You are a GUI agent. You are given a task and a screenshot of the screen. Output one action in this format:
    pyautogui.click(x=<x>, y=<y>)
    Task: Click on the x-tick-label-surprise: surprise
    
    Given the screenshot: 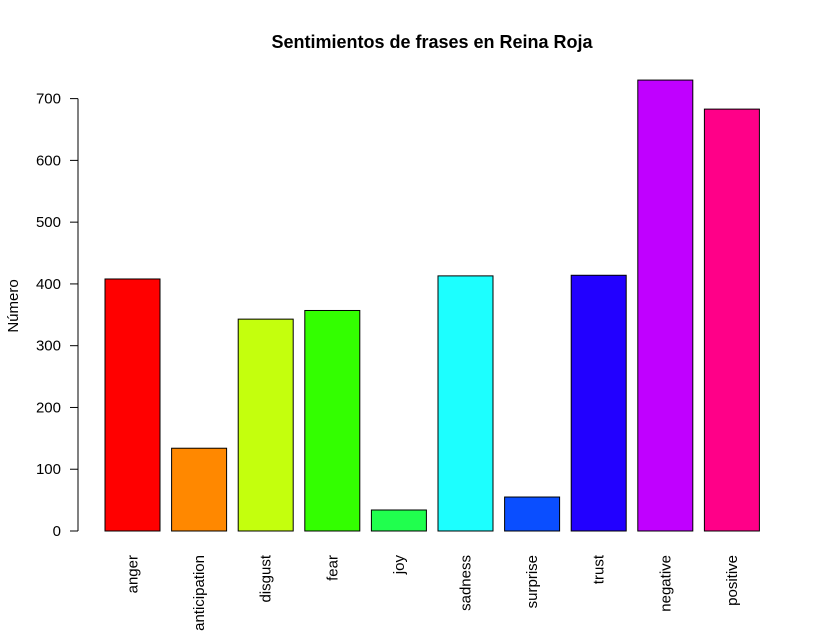 What is the action you would take?
    pyautogui.click(x=532, y=581)
    